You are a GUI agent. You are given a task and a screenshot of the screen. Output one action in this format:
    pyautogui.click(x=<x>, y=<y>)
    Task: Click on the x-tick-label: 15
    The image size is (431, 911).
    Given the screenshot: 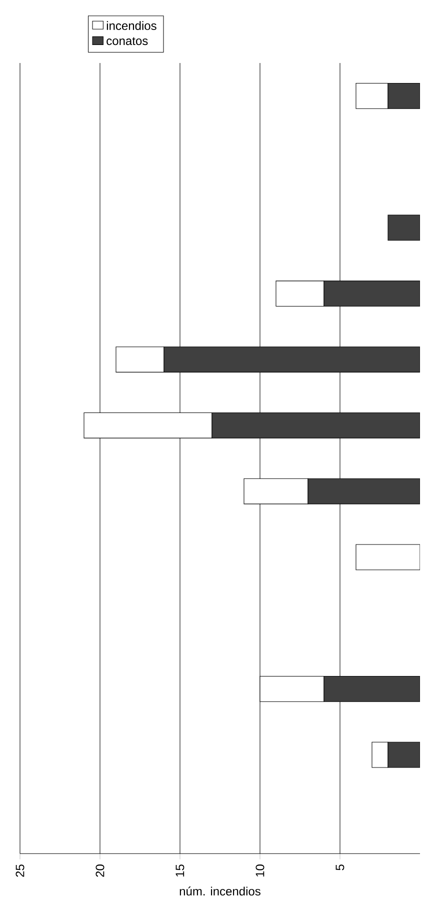 What is the action you would take?
    pyautogui.click(x=180, y=870)
    